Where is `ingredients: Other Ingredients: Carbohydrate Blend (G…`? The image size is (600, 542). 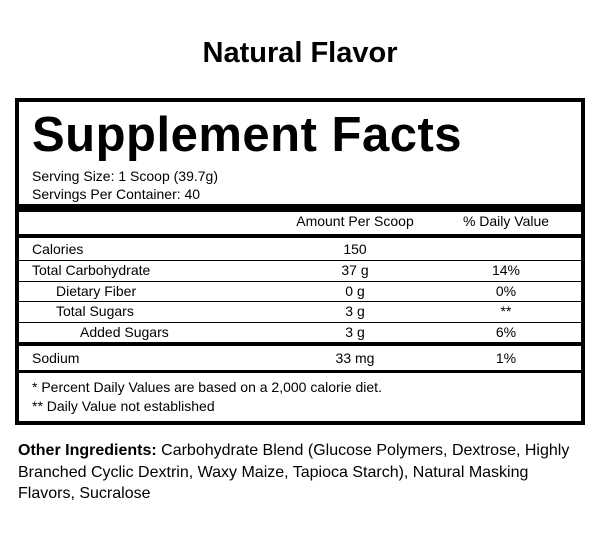
ingredients: Other Ingredients: Carbohydrate Blend (G… is located at coordinates (301, 472).